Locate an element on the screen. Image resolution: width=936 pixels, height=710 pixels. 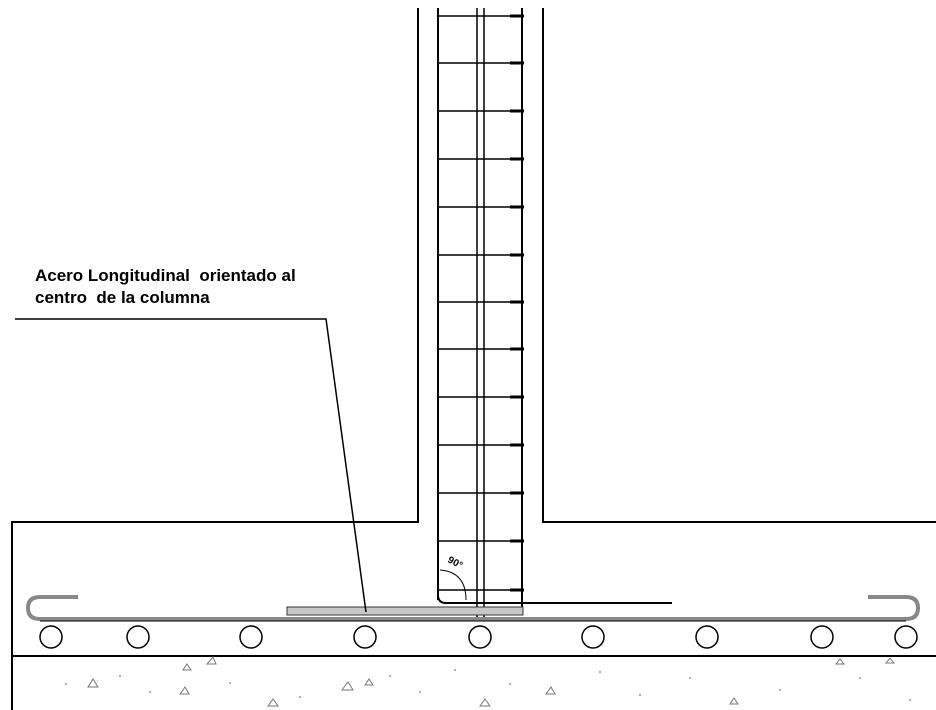
angle-label: 90° is located at coordinates (455, 563).